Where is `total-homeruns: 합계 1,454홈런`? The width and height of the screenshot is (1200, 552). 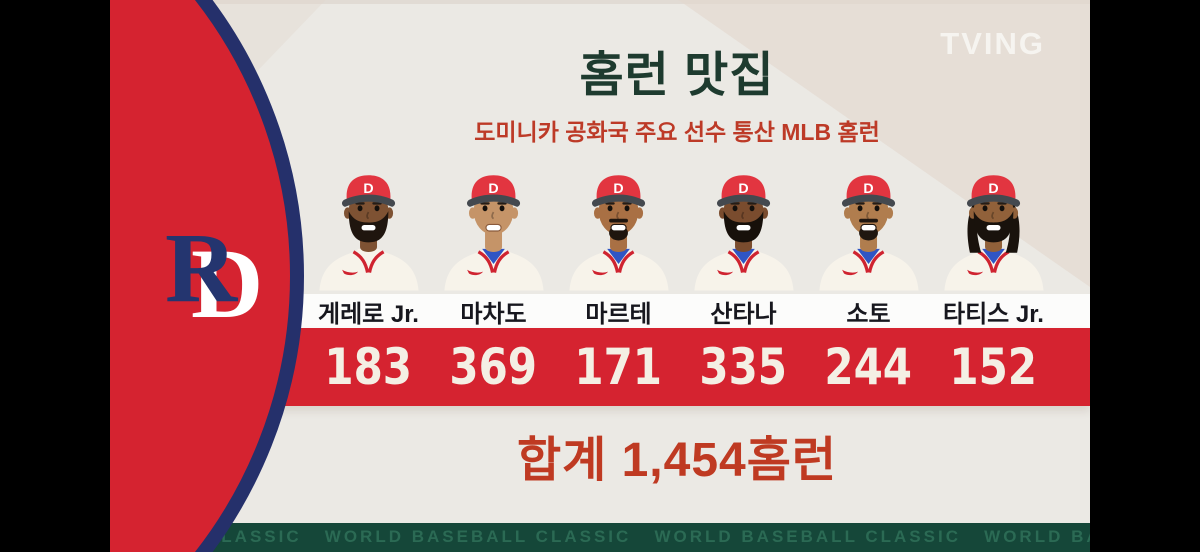
total-homeruns: 합계 1,454홈런 is located at coordinates (677, 460).